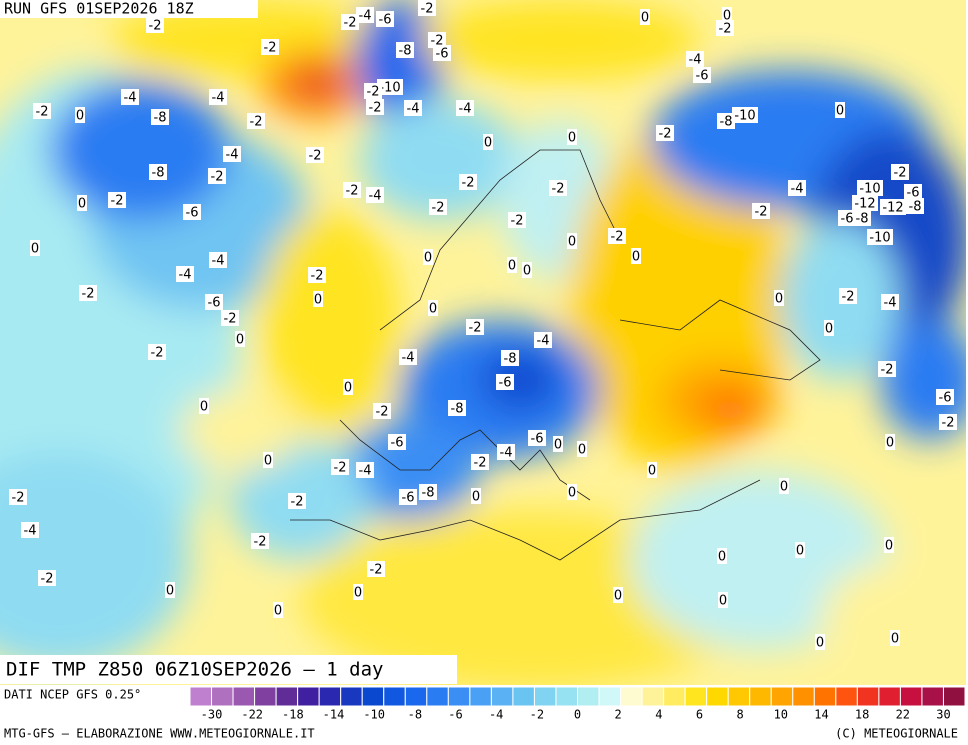 This screenshot has width=968, height=745. I want to click on colorbar: -30 -22 -18 -14 -10 -8 -6 -4 -2 0 2 4 6 8 10 14 18 22 30, so click(577, 704).